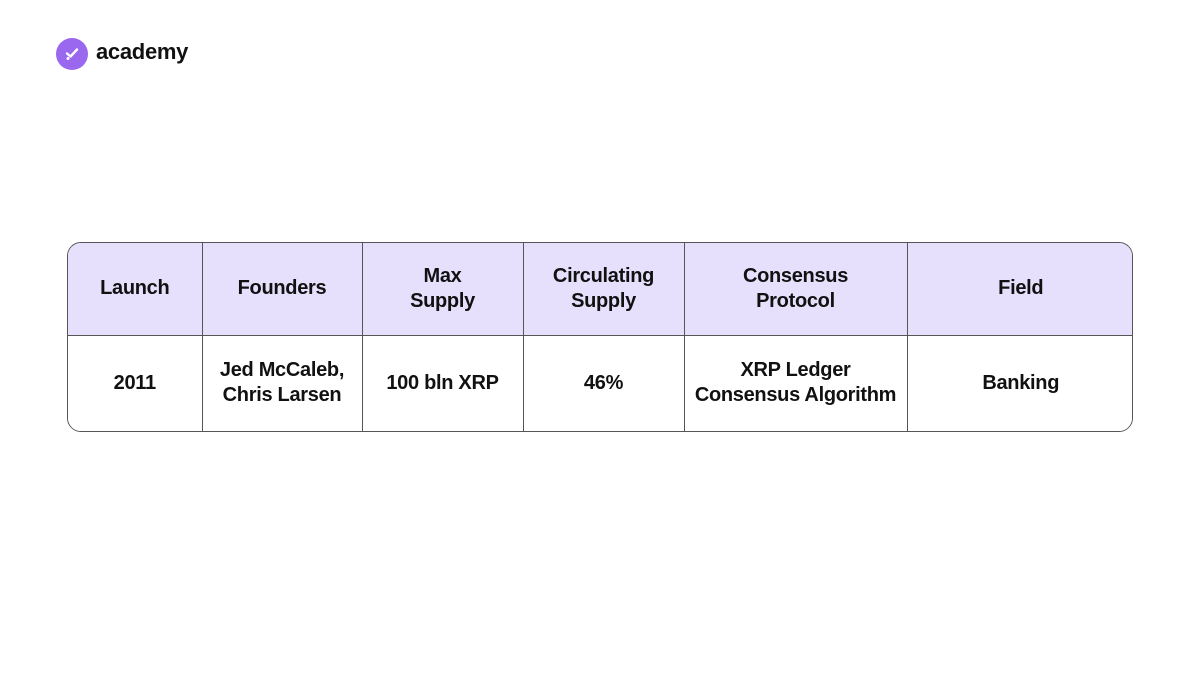 This screenshot has width=1200, height=675. What do you see at coordinates (282, 289) in the screenshot?
I see `header-founders: Founders` at bounding box center [282, 289].